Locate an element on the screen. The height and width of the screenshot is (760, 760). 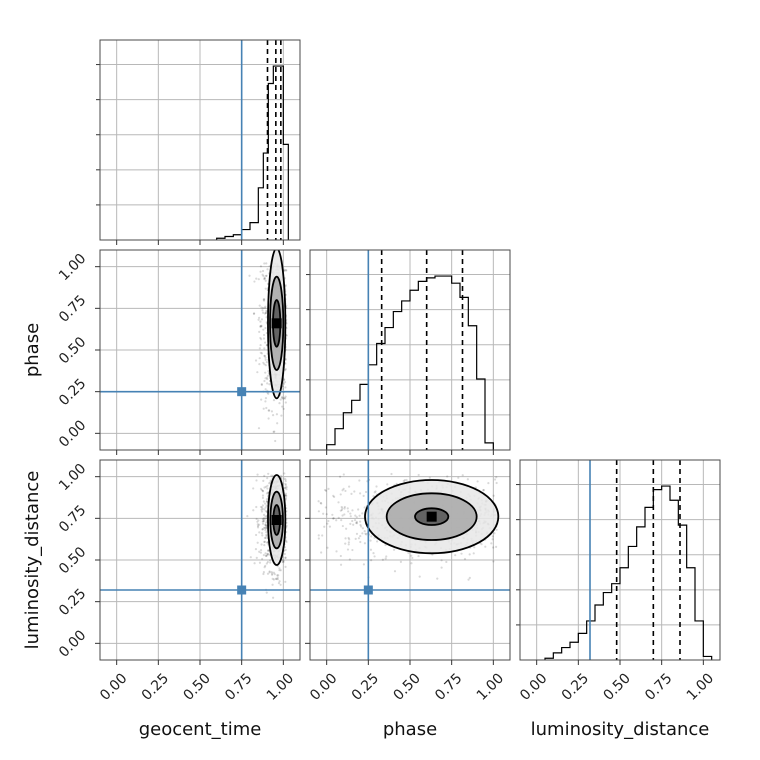
truth-marker is located at coordinates (368, 590).